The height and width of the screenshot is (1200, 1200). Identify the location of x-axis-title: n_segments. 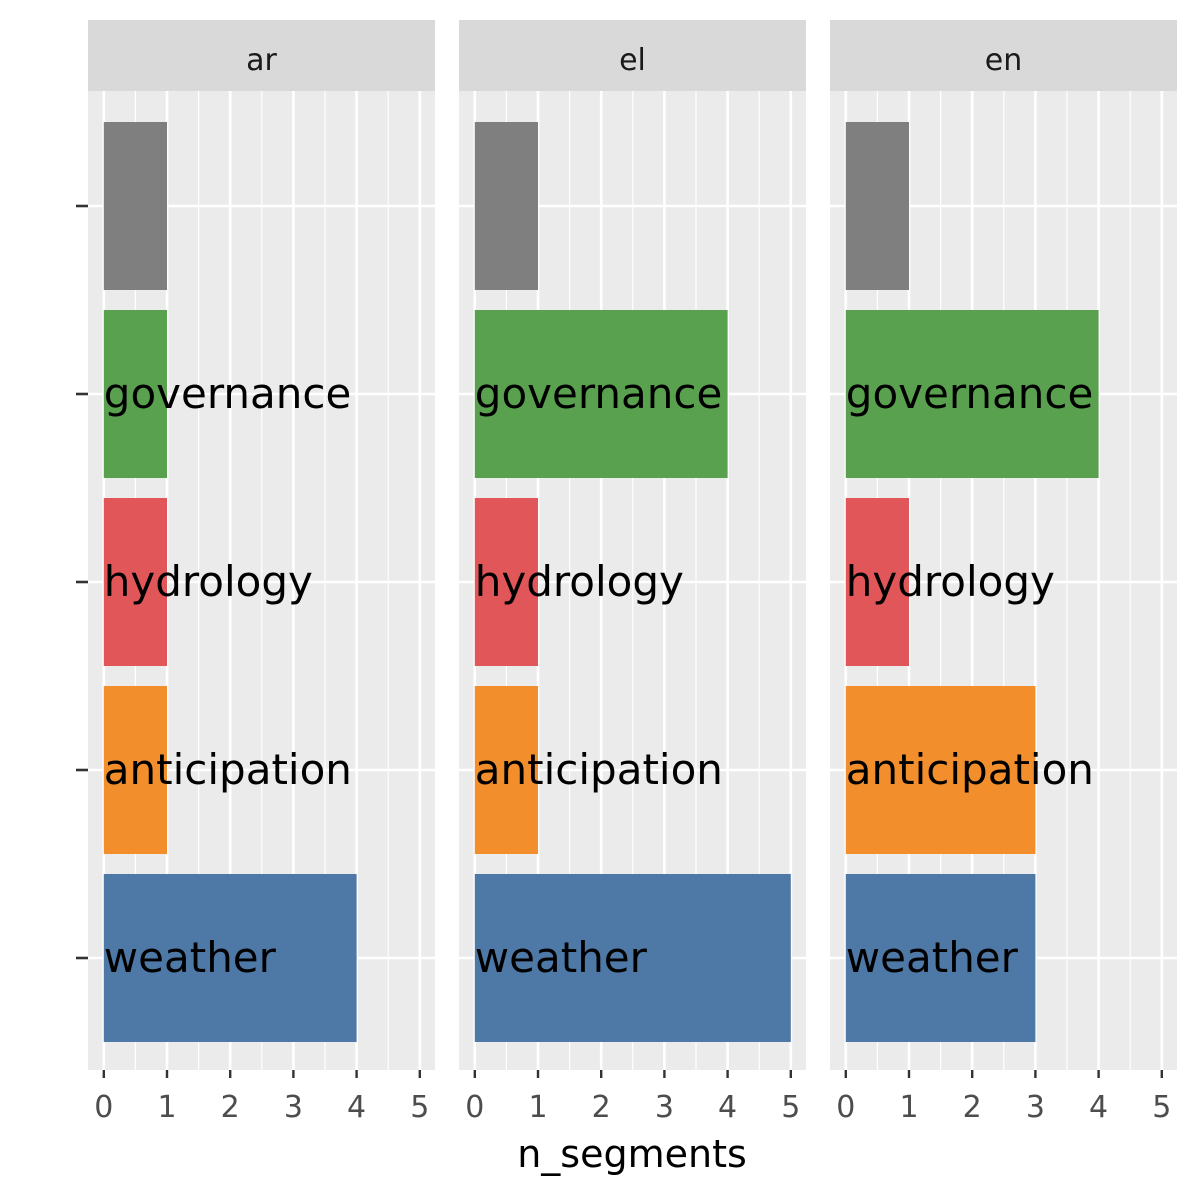
(632, 1154).